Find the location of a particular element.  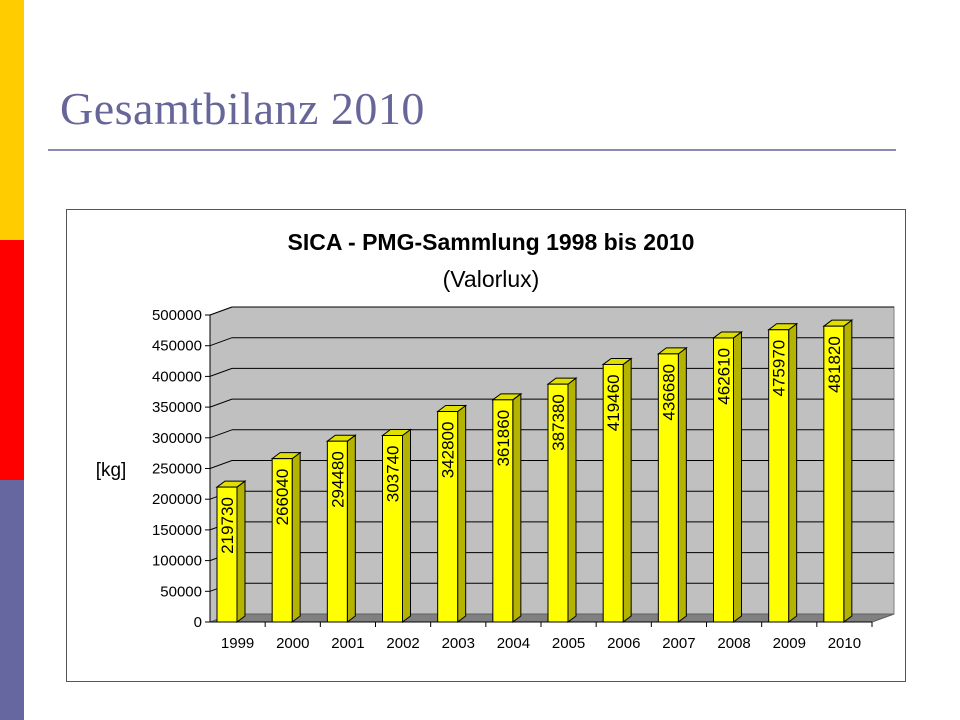

bar-value-label: 436680 is located at coordinates (668, 392).